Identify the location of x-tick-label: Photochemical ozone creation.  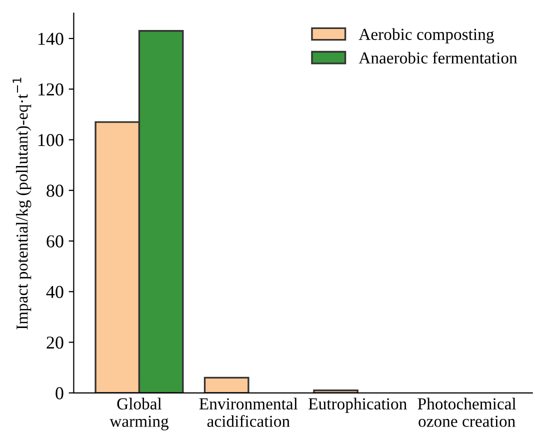
(467, 412).